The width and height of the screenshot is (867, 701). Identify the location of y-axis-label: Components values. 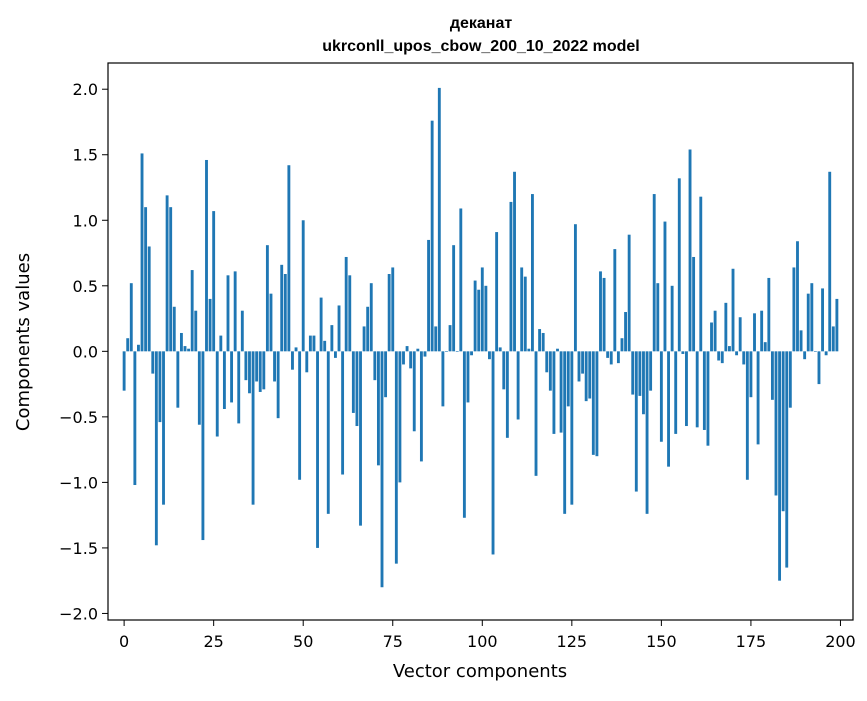
(23, 342).